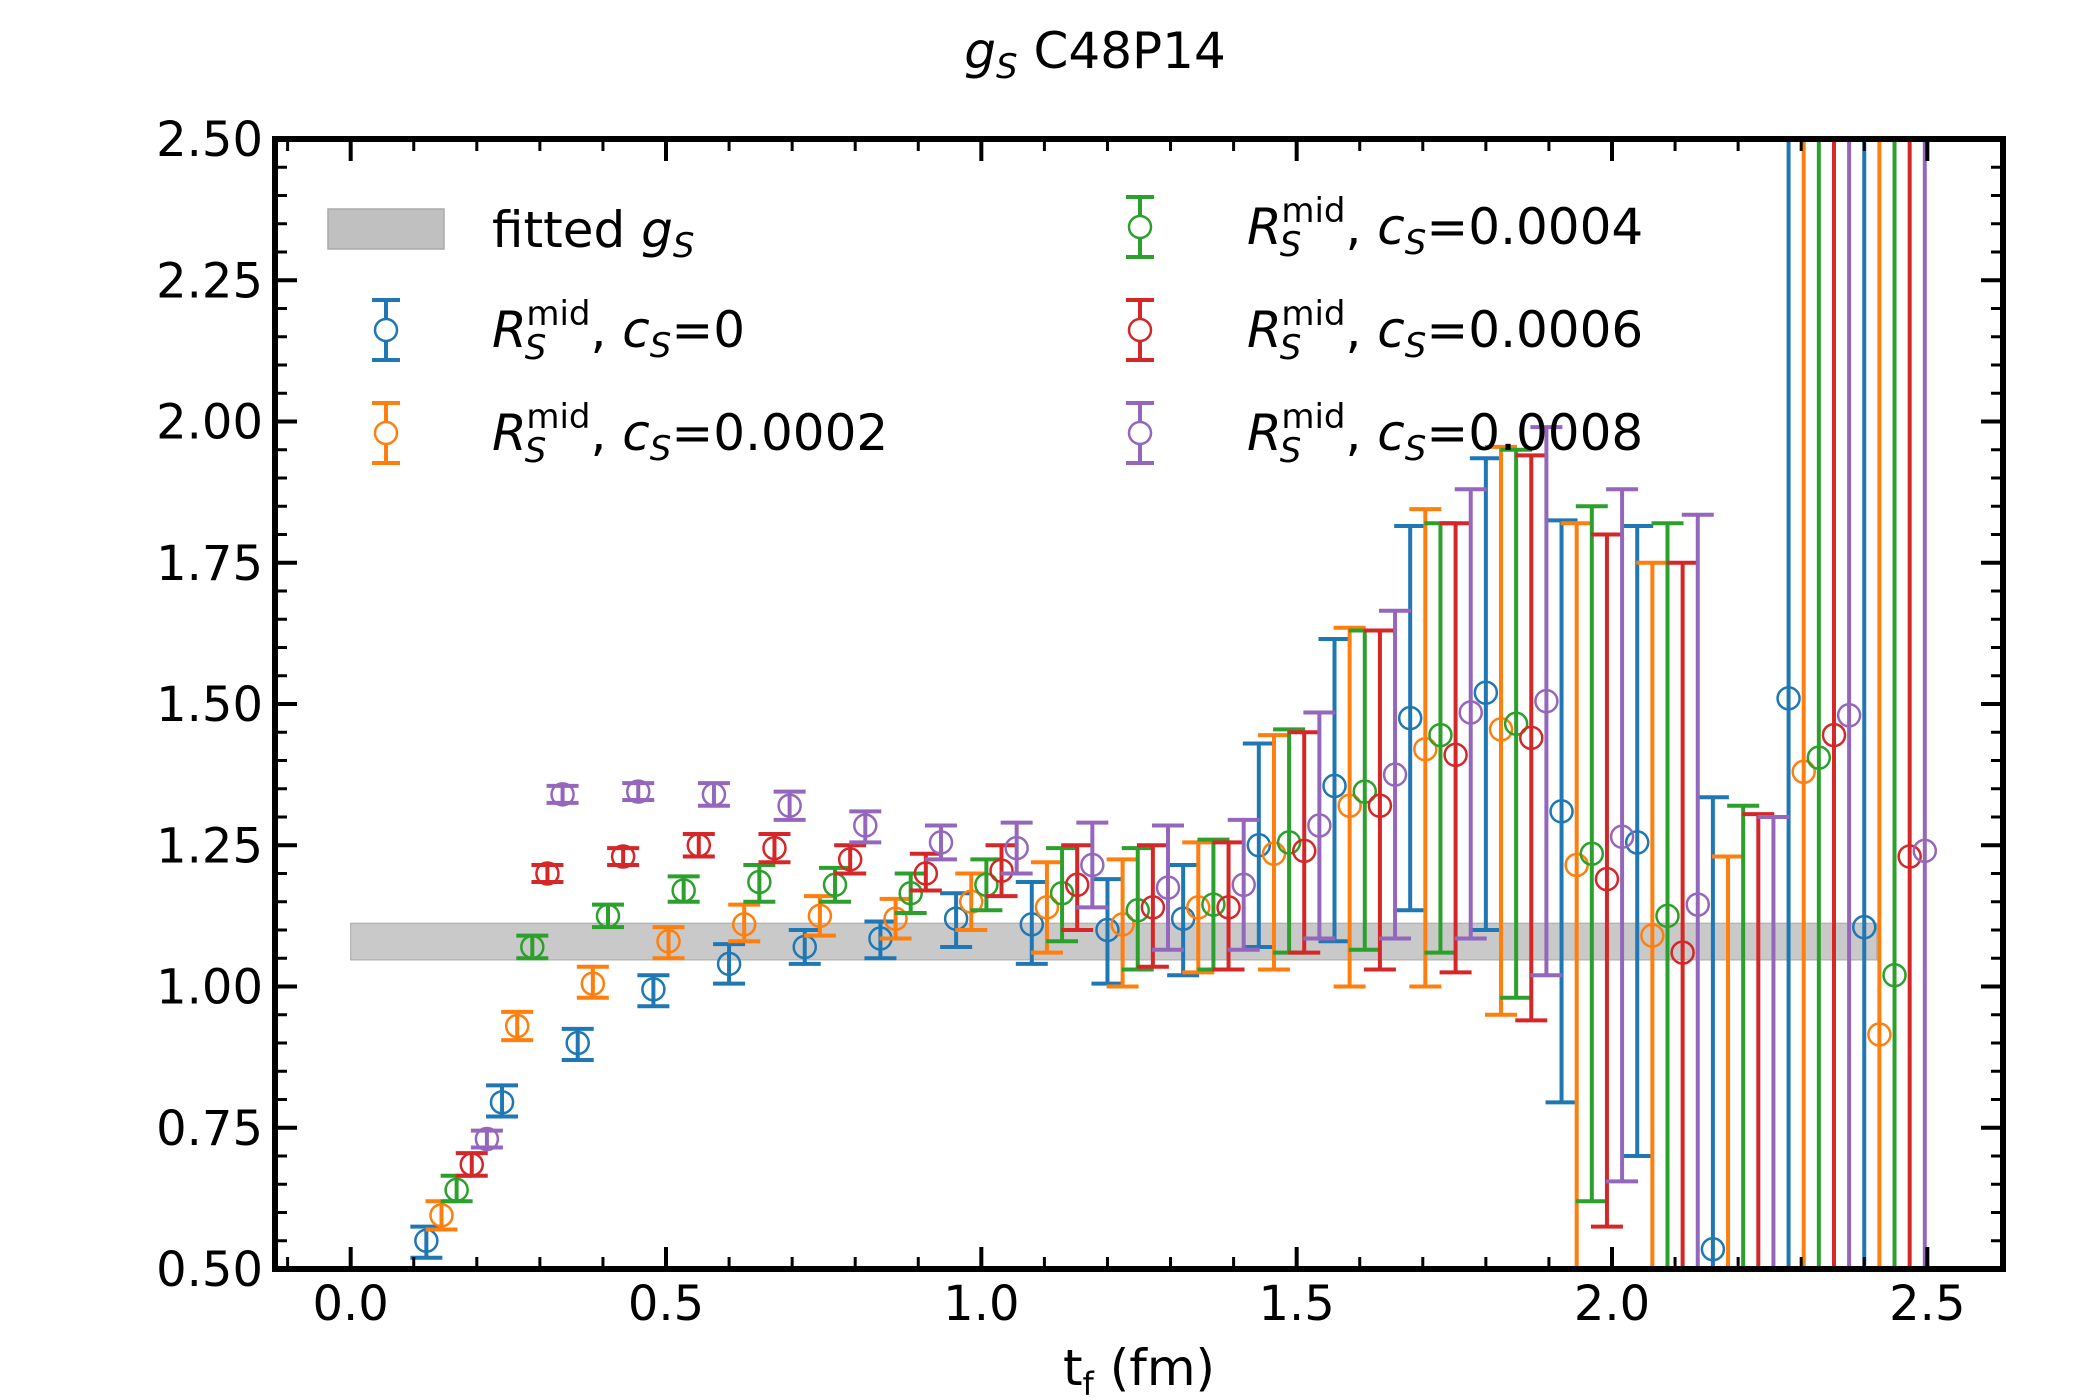 Image resolution: width=2100 pixels, height=1400 pixels. What do you see at coordinates (980, 51) in the screenshot?
I see `title-symbol: g` at bounding box center [980, 51].